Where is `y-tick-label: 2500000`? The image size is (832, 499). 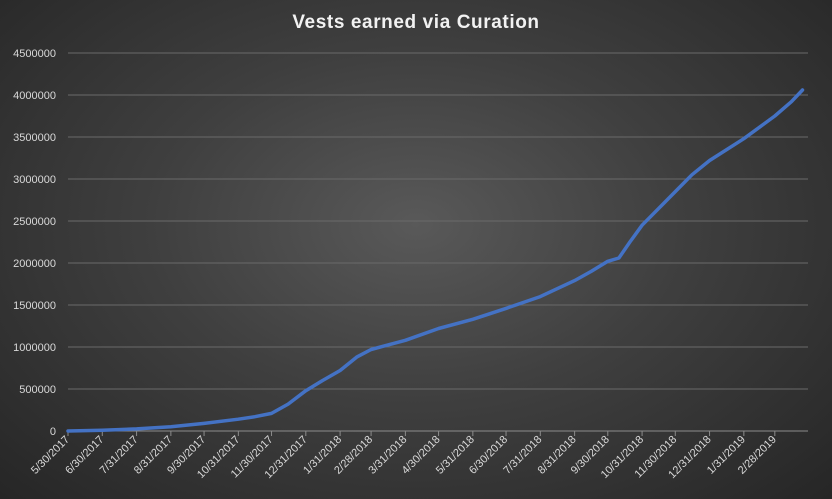
y-tick-label: 2500000 is located at coordinates (34, 222).